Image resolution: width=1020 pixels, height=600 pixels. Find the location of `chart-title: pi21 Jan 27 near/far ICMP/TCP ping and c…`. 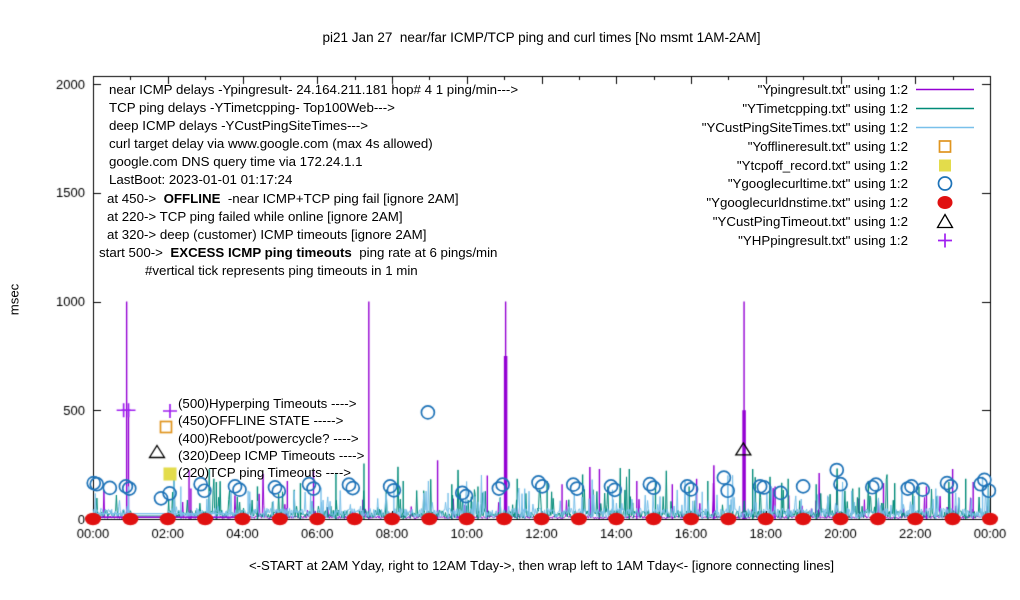

chart-title: pi21 Jan 27 near/far ICMP/TCP ping and c… is located at coordinates (541, 37).